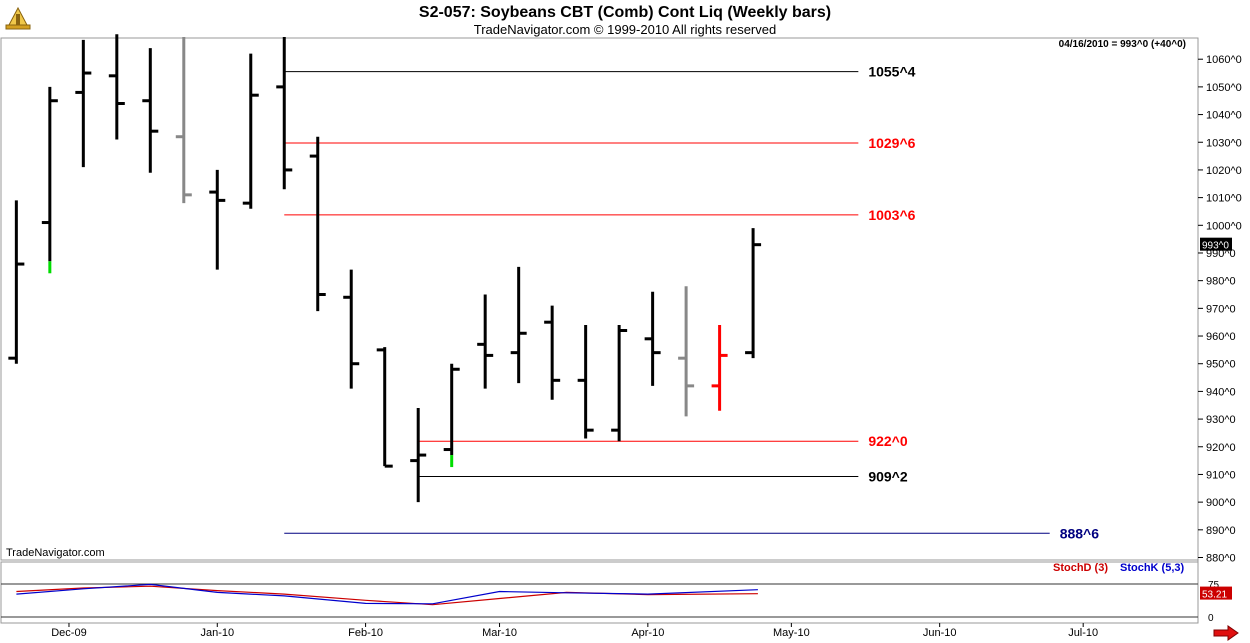  Describe the element at coordinates (1224, 171) in the screenshot. I see `price-axis-label: 1020^0` at that location.